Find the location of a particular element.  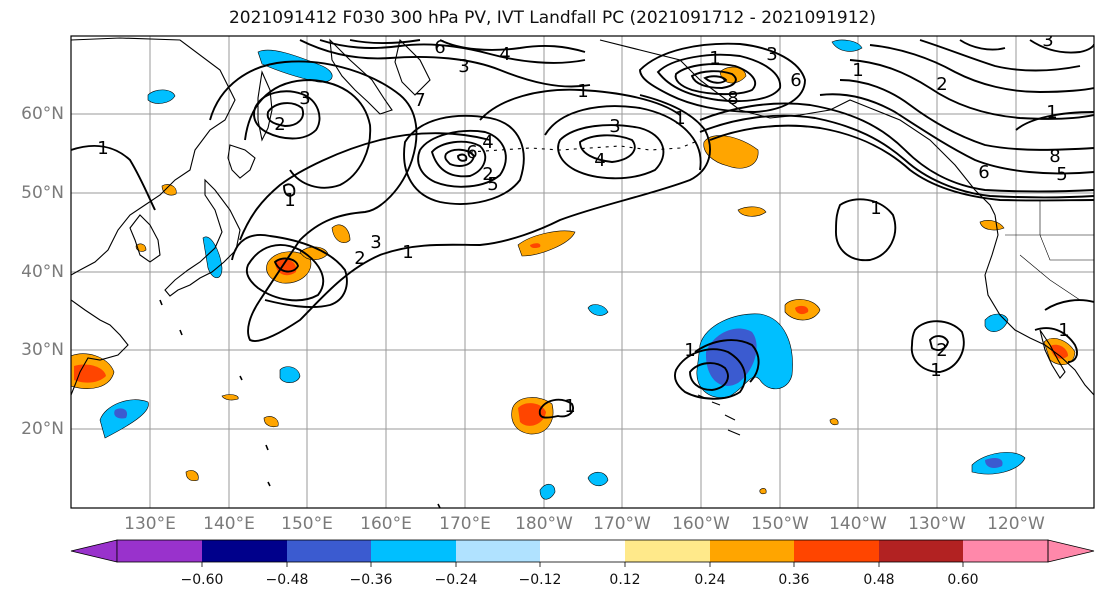

lat-label: 60°N is located at coordinates (42, 114).